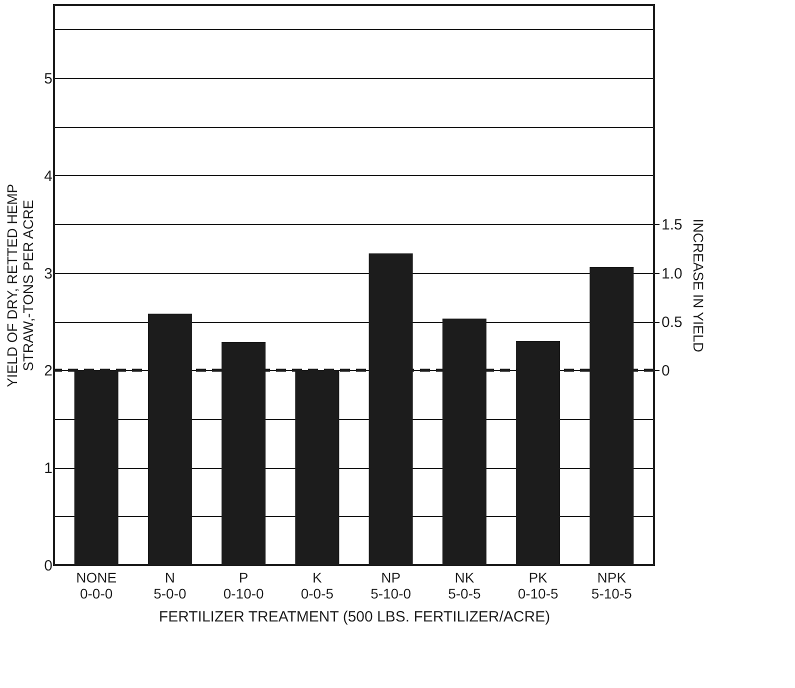 The width and height of the screenshot is (795, 688). What do you see at coordinates (666, 371) in the screenshot?
I see `y2-tick-label: 0` at bounding box center [666, 371].